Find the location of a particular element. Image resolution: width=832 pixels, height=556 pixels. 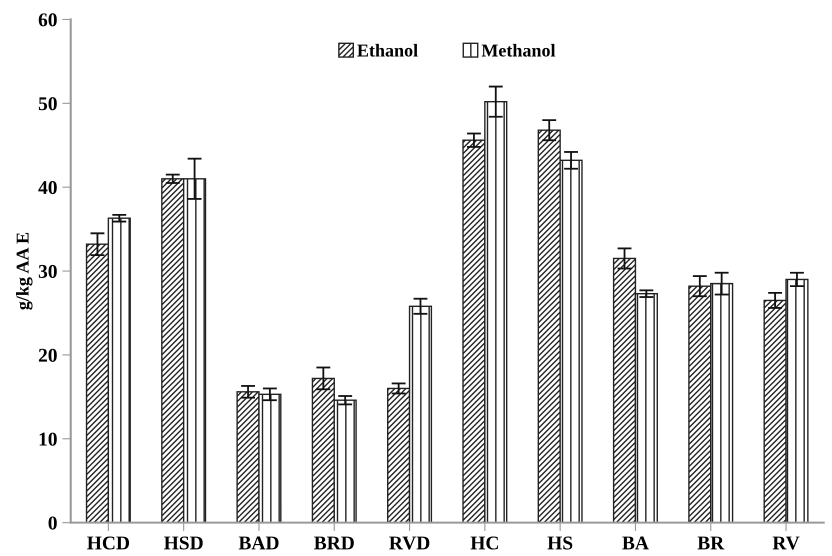

x-tick-label: BA is located at coordinates (635, 543).